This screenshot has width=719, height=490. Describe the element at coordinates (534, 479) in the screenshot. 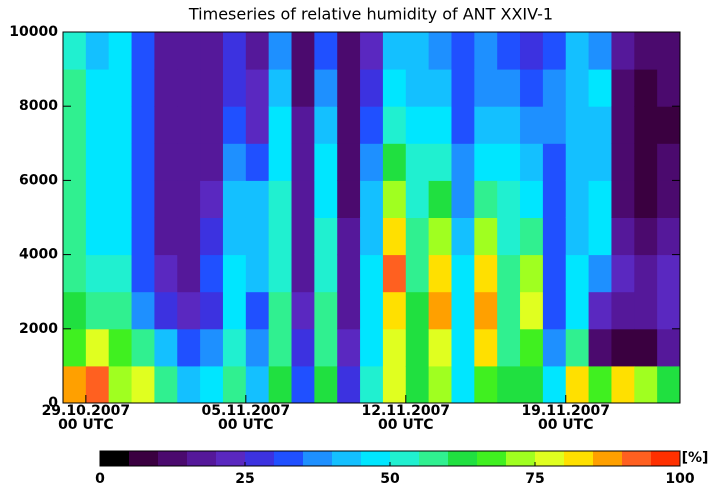

I see `colorbar-tick-label: 75` at that location.